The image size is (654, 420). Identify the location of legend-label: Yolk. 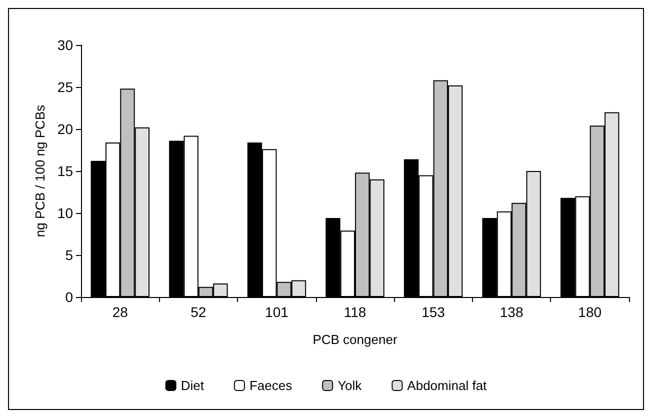
(350, 385).